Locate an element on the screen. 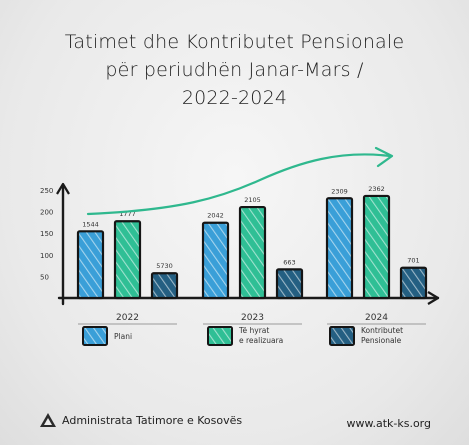  data-label: 2105 is located at coordinates (252, 200).